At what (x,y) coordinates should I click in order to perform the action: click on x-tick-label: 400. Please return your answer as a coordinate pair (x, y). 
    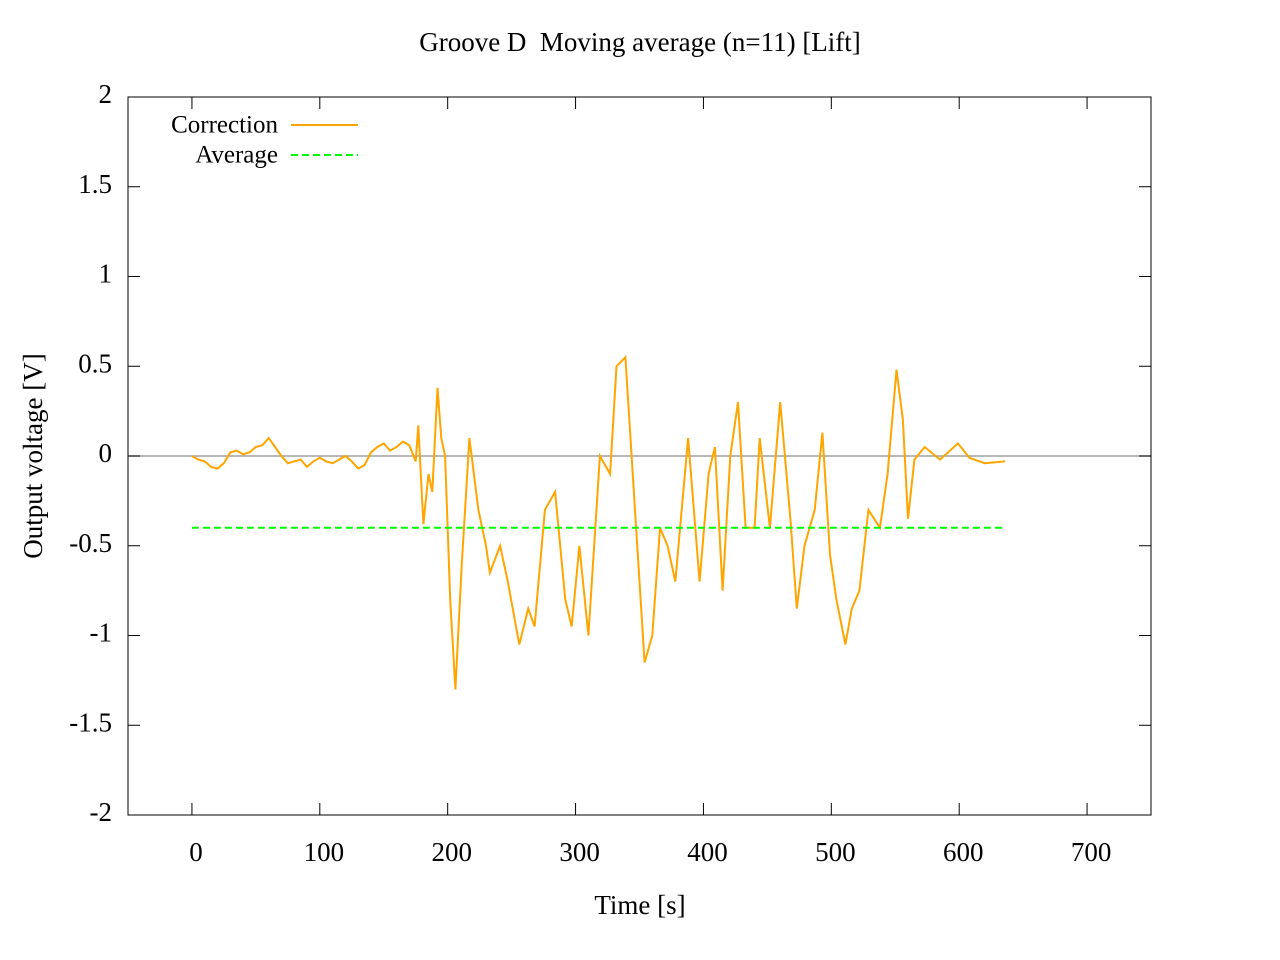
    Looking at the image, I should click on (707, 852).